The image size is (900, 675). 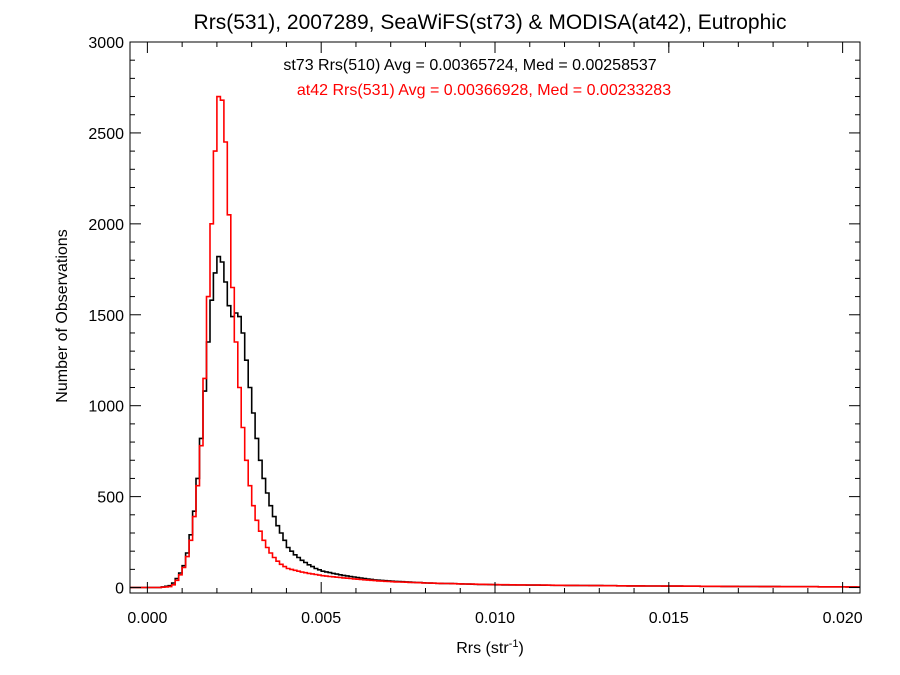 I want to click on x-axis-label-main: Rrs (str, so click(x=482, y=648).